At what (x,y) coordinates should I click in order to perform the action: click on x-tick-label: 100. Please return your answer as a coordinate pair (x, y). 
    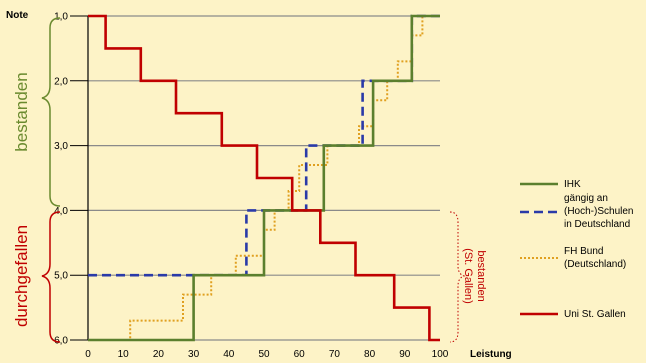
    Looking at the image, I should click on (440, 354).